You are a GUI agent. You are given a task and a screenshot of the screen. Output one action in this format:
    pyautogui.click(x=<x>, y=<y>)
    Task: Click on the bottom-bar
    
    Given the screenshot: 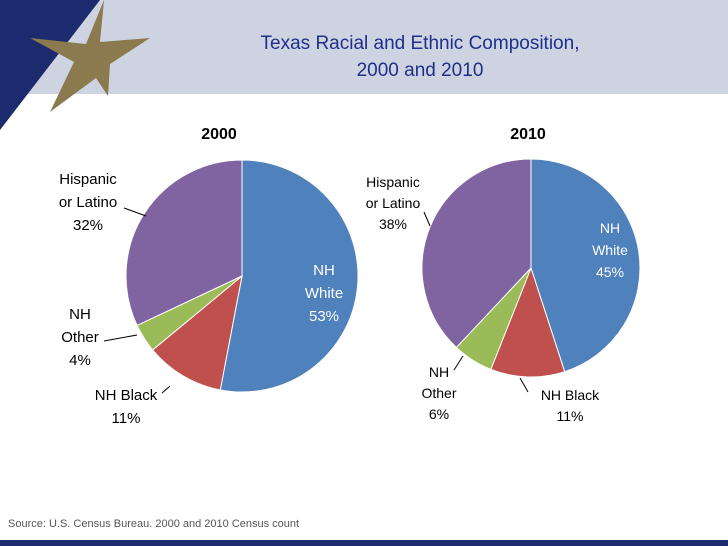 What is the action you would take?
    pyautogui.click(x=364, y=543)
    